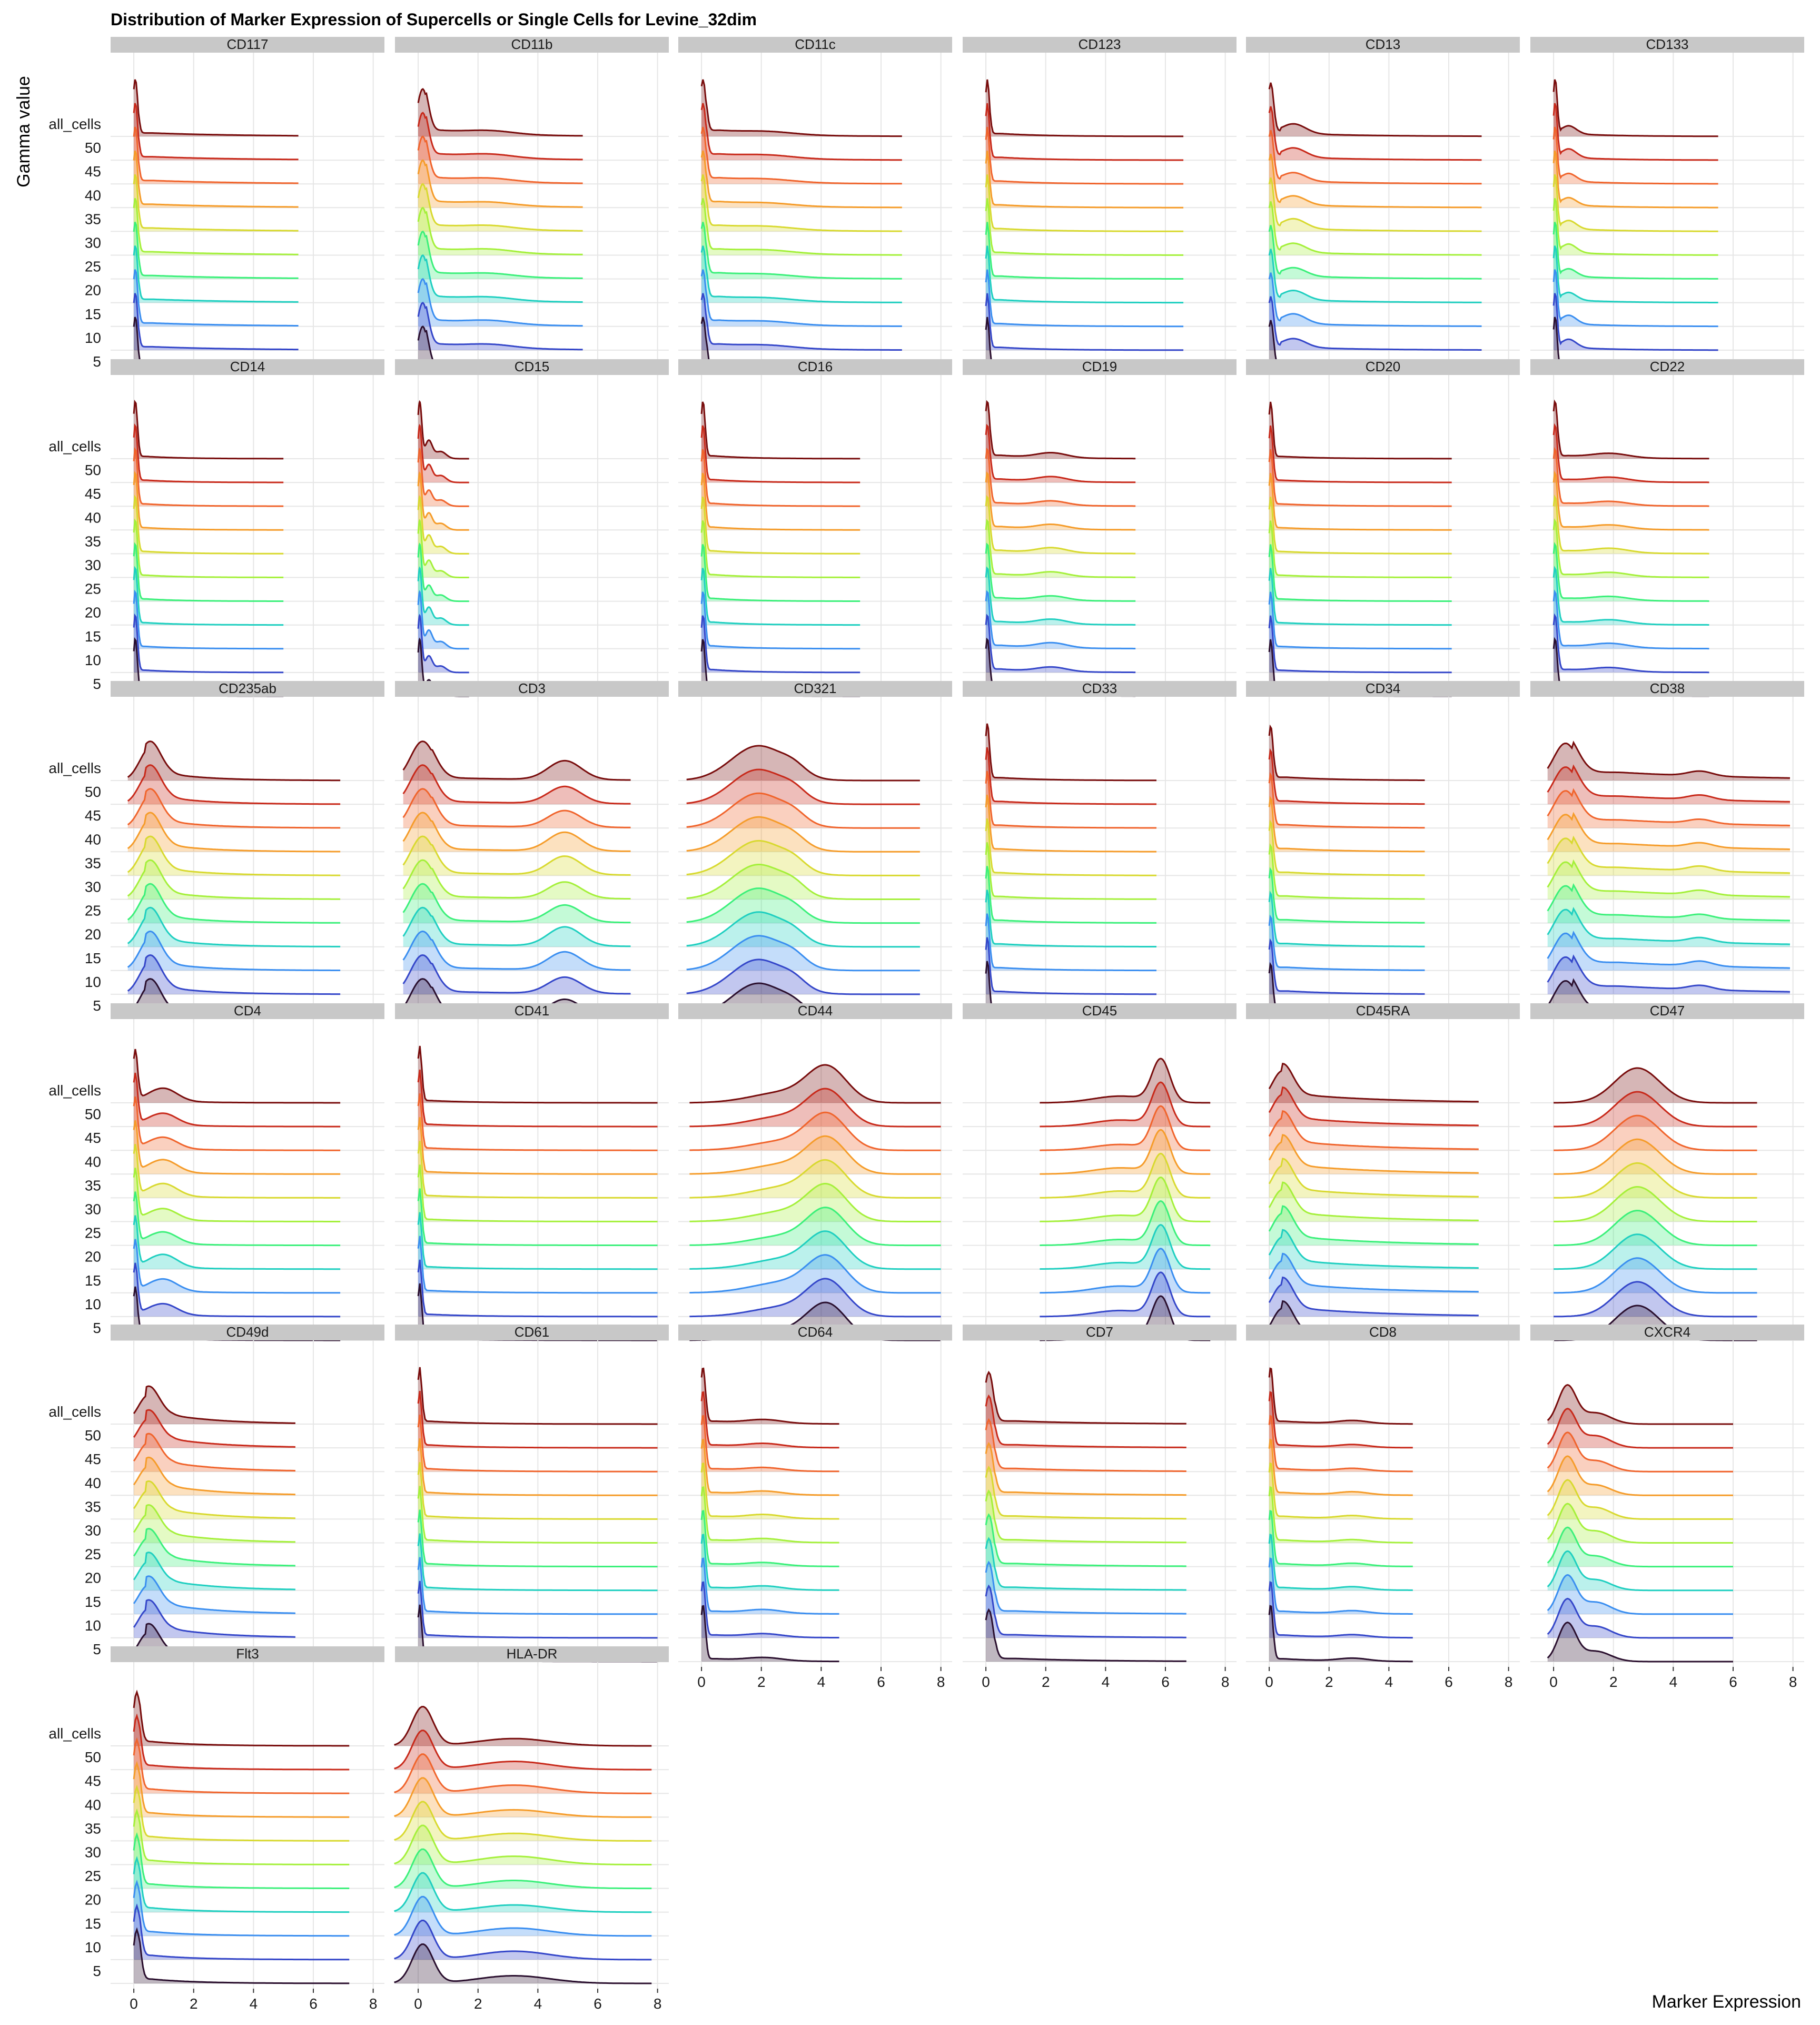  I want to click on y-tick-label: 25, so click(93, 1233).